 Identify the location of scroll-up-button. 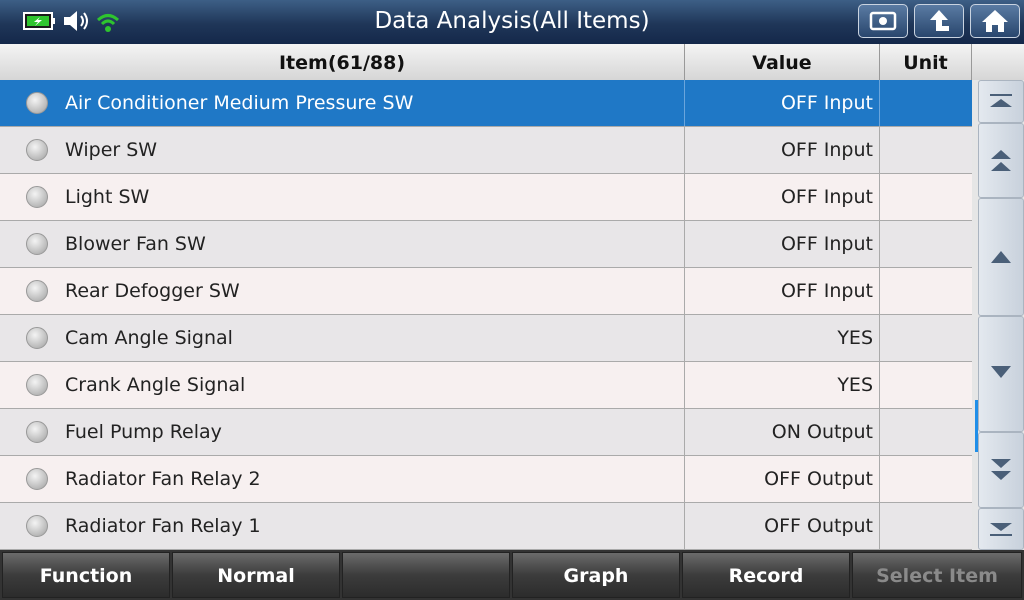
(1001, 257).